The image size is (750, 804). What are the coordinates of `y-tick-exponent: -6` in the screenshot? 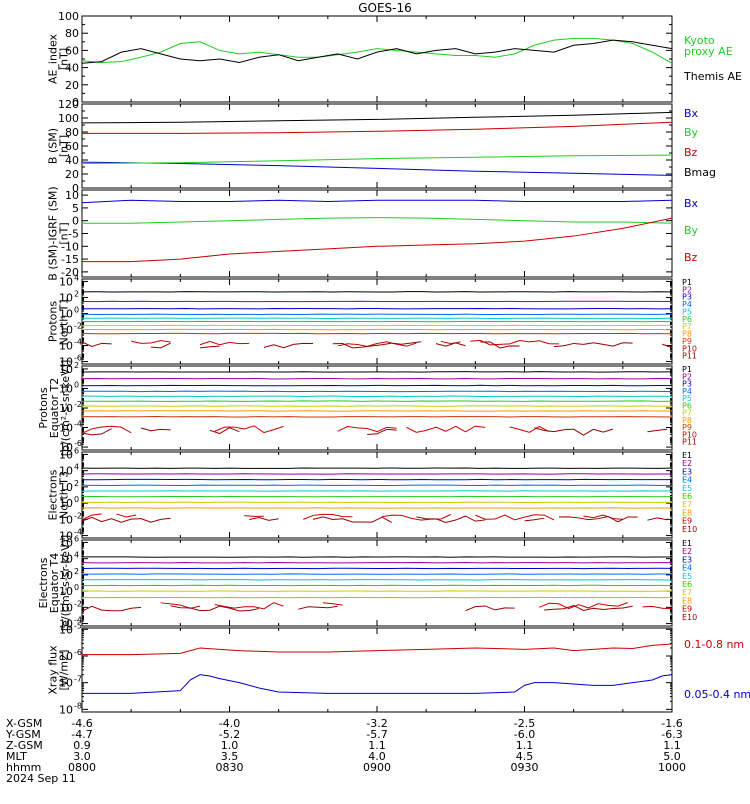 It's located at (78, 652).